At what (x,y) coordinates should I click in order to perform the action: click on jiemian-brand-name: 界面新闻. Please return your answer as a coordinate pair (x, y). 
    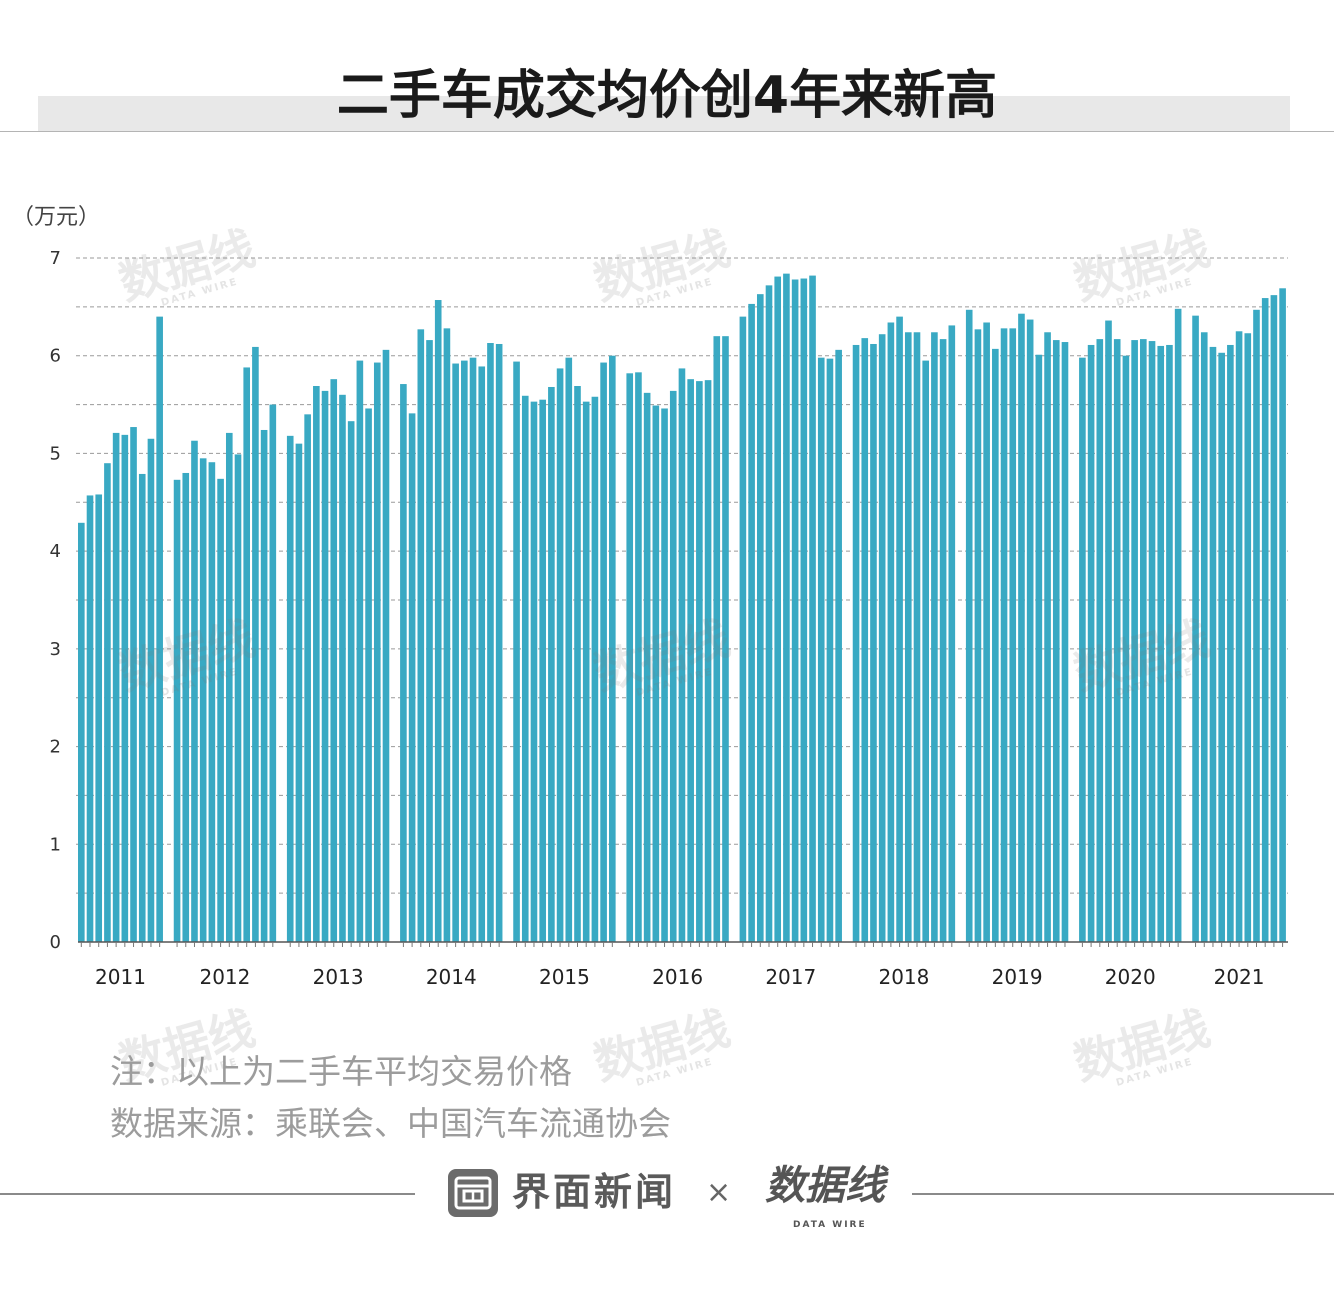
    Looking at the image, I should click on (594, 1192).